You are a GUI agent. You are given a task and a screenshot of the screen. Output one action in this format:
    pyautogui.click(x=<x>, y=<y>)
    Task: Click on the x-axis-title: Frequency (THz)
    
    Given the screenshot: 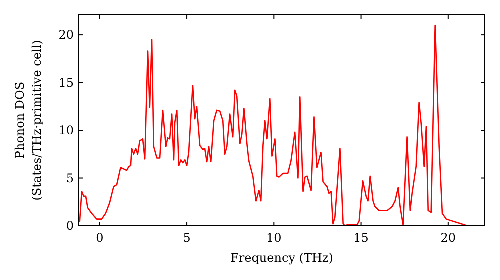 What is the action you would take?
    pyautogui.click(x=282, y=258)
    